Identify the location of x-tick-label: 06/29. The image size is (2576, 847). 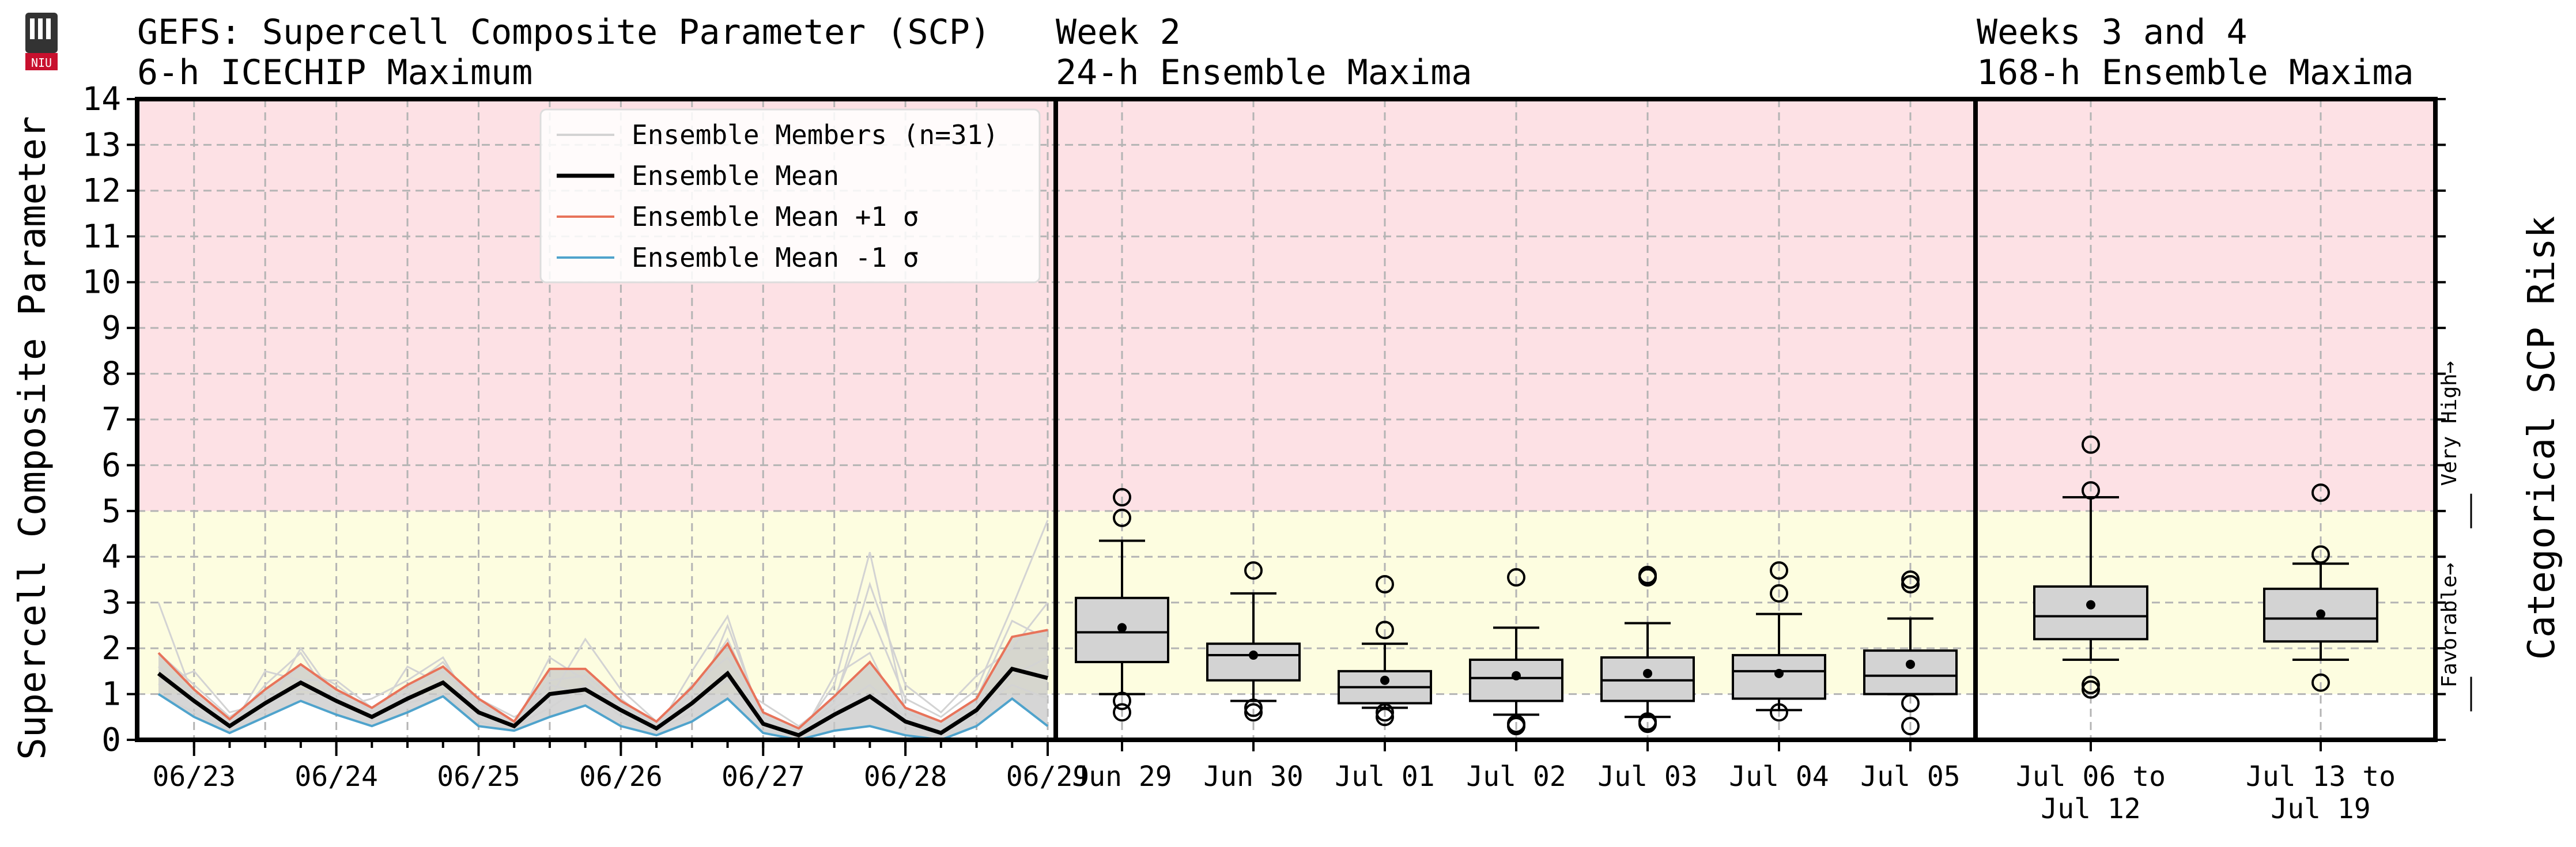
(1048, 777).